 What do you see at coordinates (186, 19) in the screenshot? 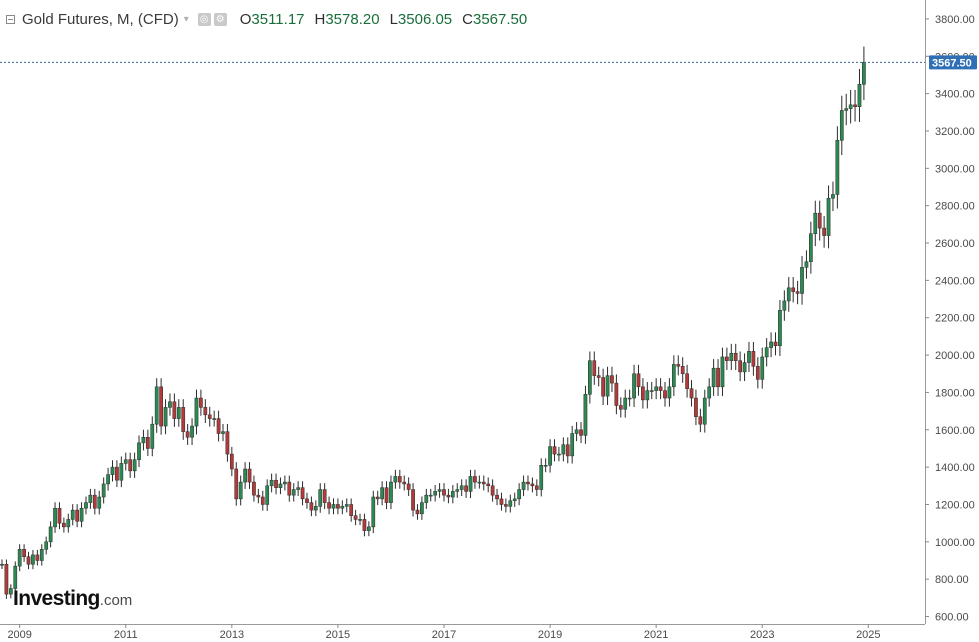
I see `chevron-down-icon: ▾` at bounding box center [186, 19].